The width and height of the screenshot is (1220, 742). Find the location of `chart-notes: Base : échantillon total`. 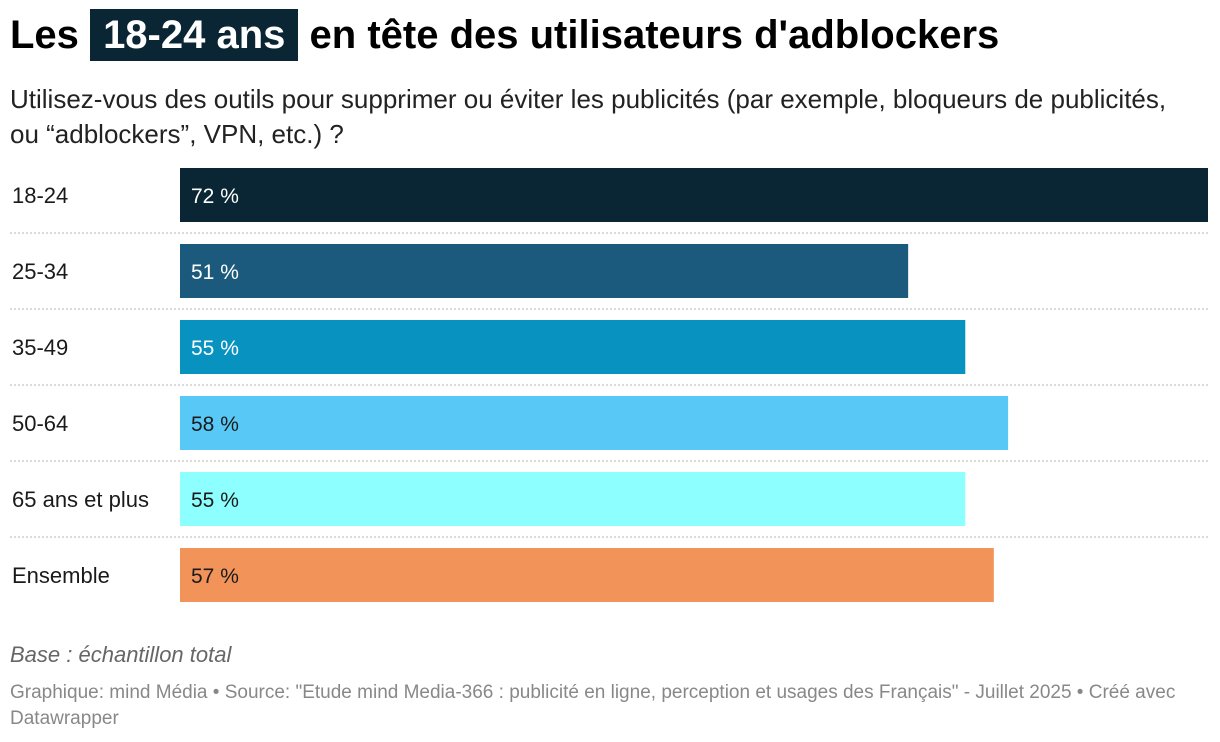

chart-notes: Base : échantillon total is located at coordinates (121, 654).